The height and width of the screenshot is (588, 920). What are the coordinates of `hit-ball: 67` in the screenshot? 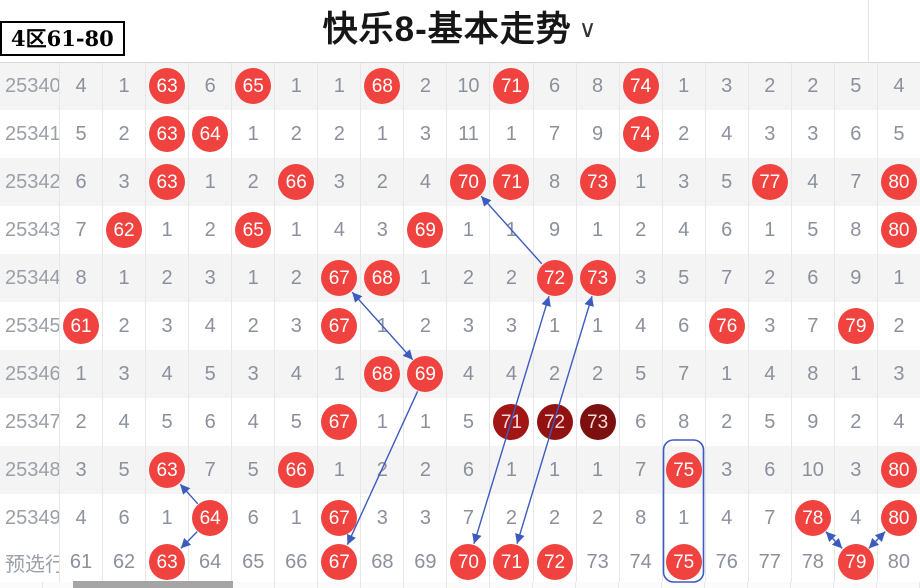 It's located at (339, 518).